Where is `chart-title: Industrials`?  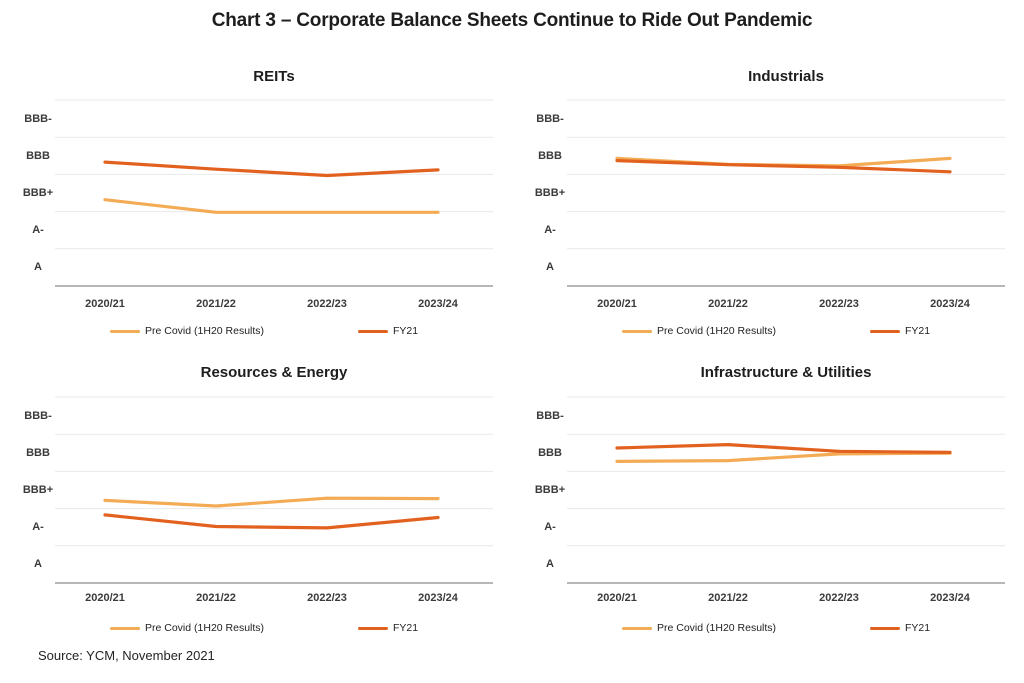
chart-title: Industrials is located at coordinates (786, 76).